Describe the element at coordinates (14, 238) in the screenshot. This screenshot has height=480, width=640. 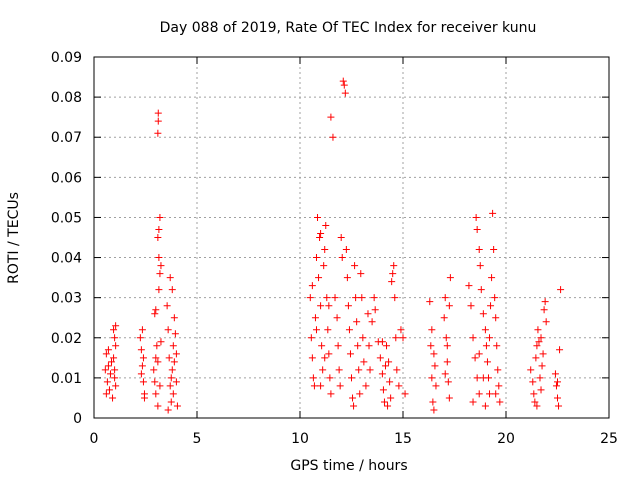
I see `y-axis-label: ROTI / TECUs` at that location.